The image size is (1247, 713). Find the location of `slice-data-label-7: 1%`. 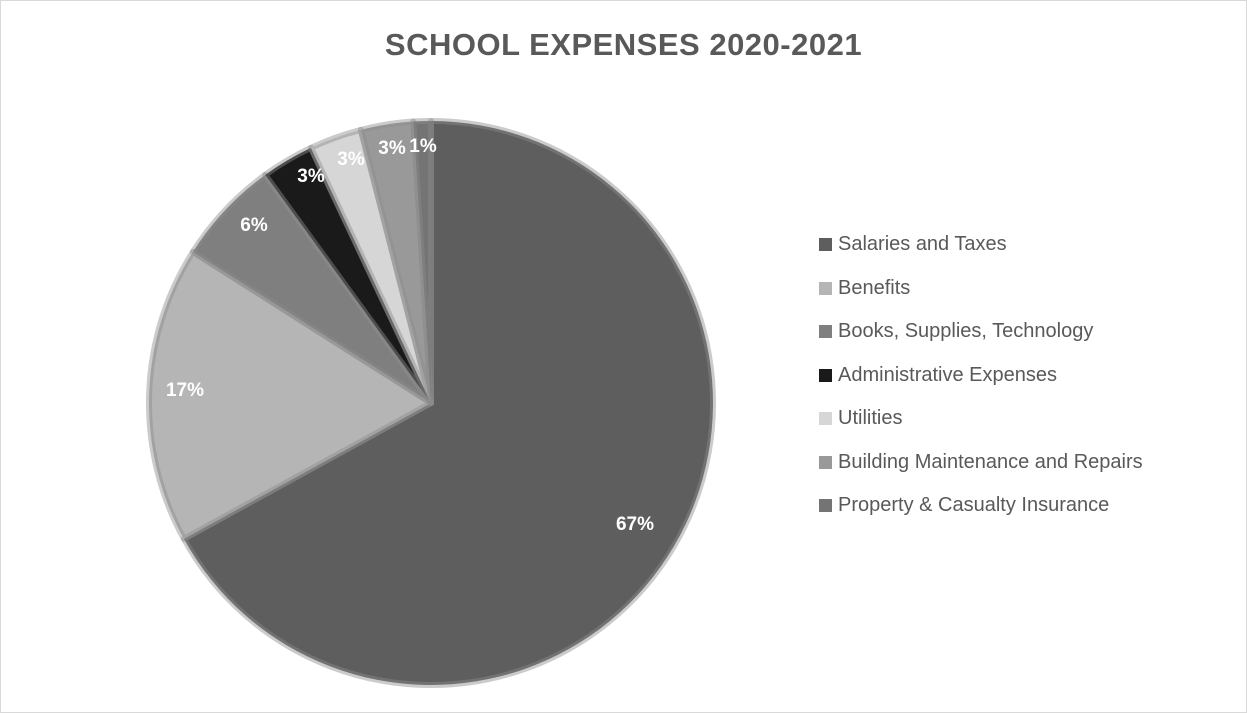

slice-data-label-7: 1% is located at coordinates (423, 146).